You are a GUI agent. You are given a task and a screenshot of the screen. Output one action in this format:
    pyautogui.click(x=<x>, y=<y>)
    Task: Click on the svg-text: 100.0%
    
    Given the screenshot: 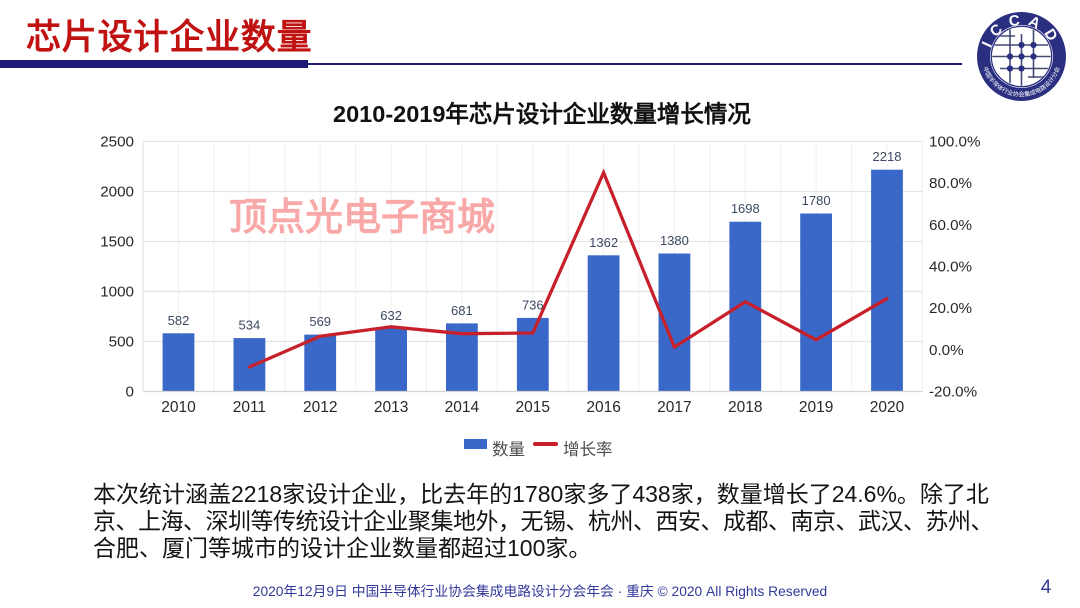 What is the action you would take?
    pyautogui.click(x=955, y=142)
    